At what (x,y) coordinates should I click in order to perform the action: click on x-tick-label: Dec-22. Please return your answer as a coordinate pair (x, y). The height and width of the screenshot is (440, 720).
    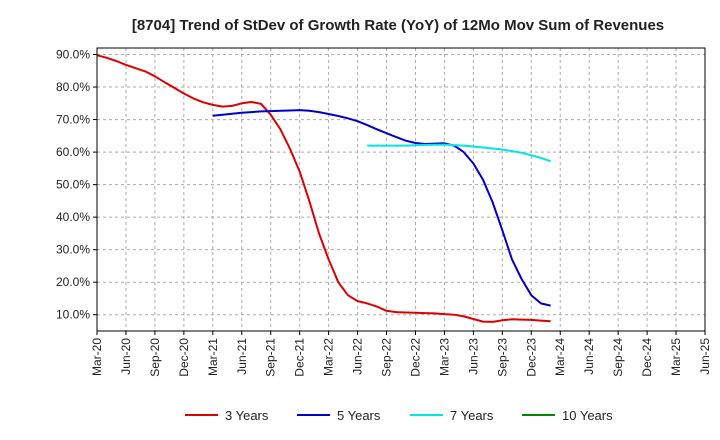
    Looking at the image, I should click on (415, 357).